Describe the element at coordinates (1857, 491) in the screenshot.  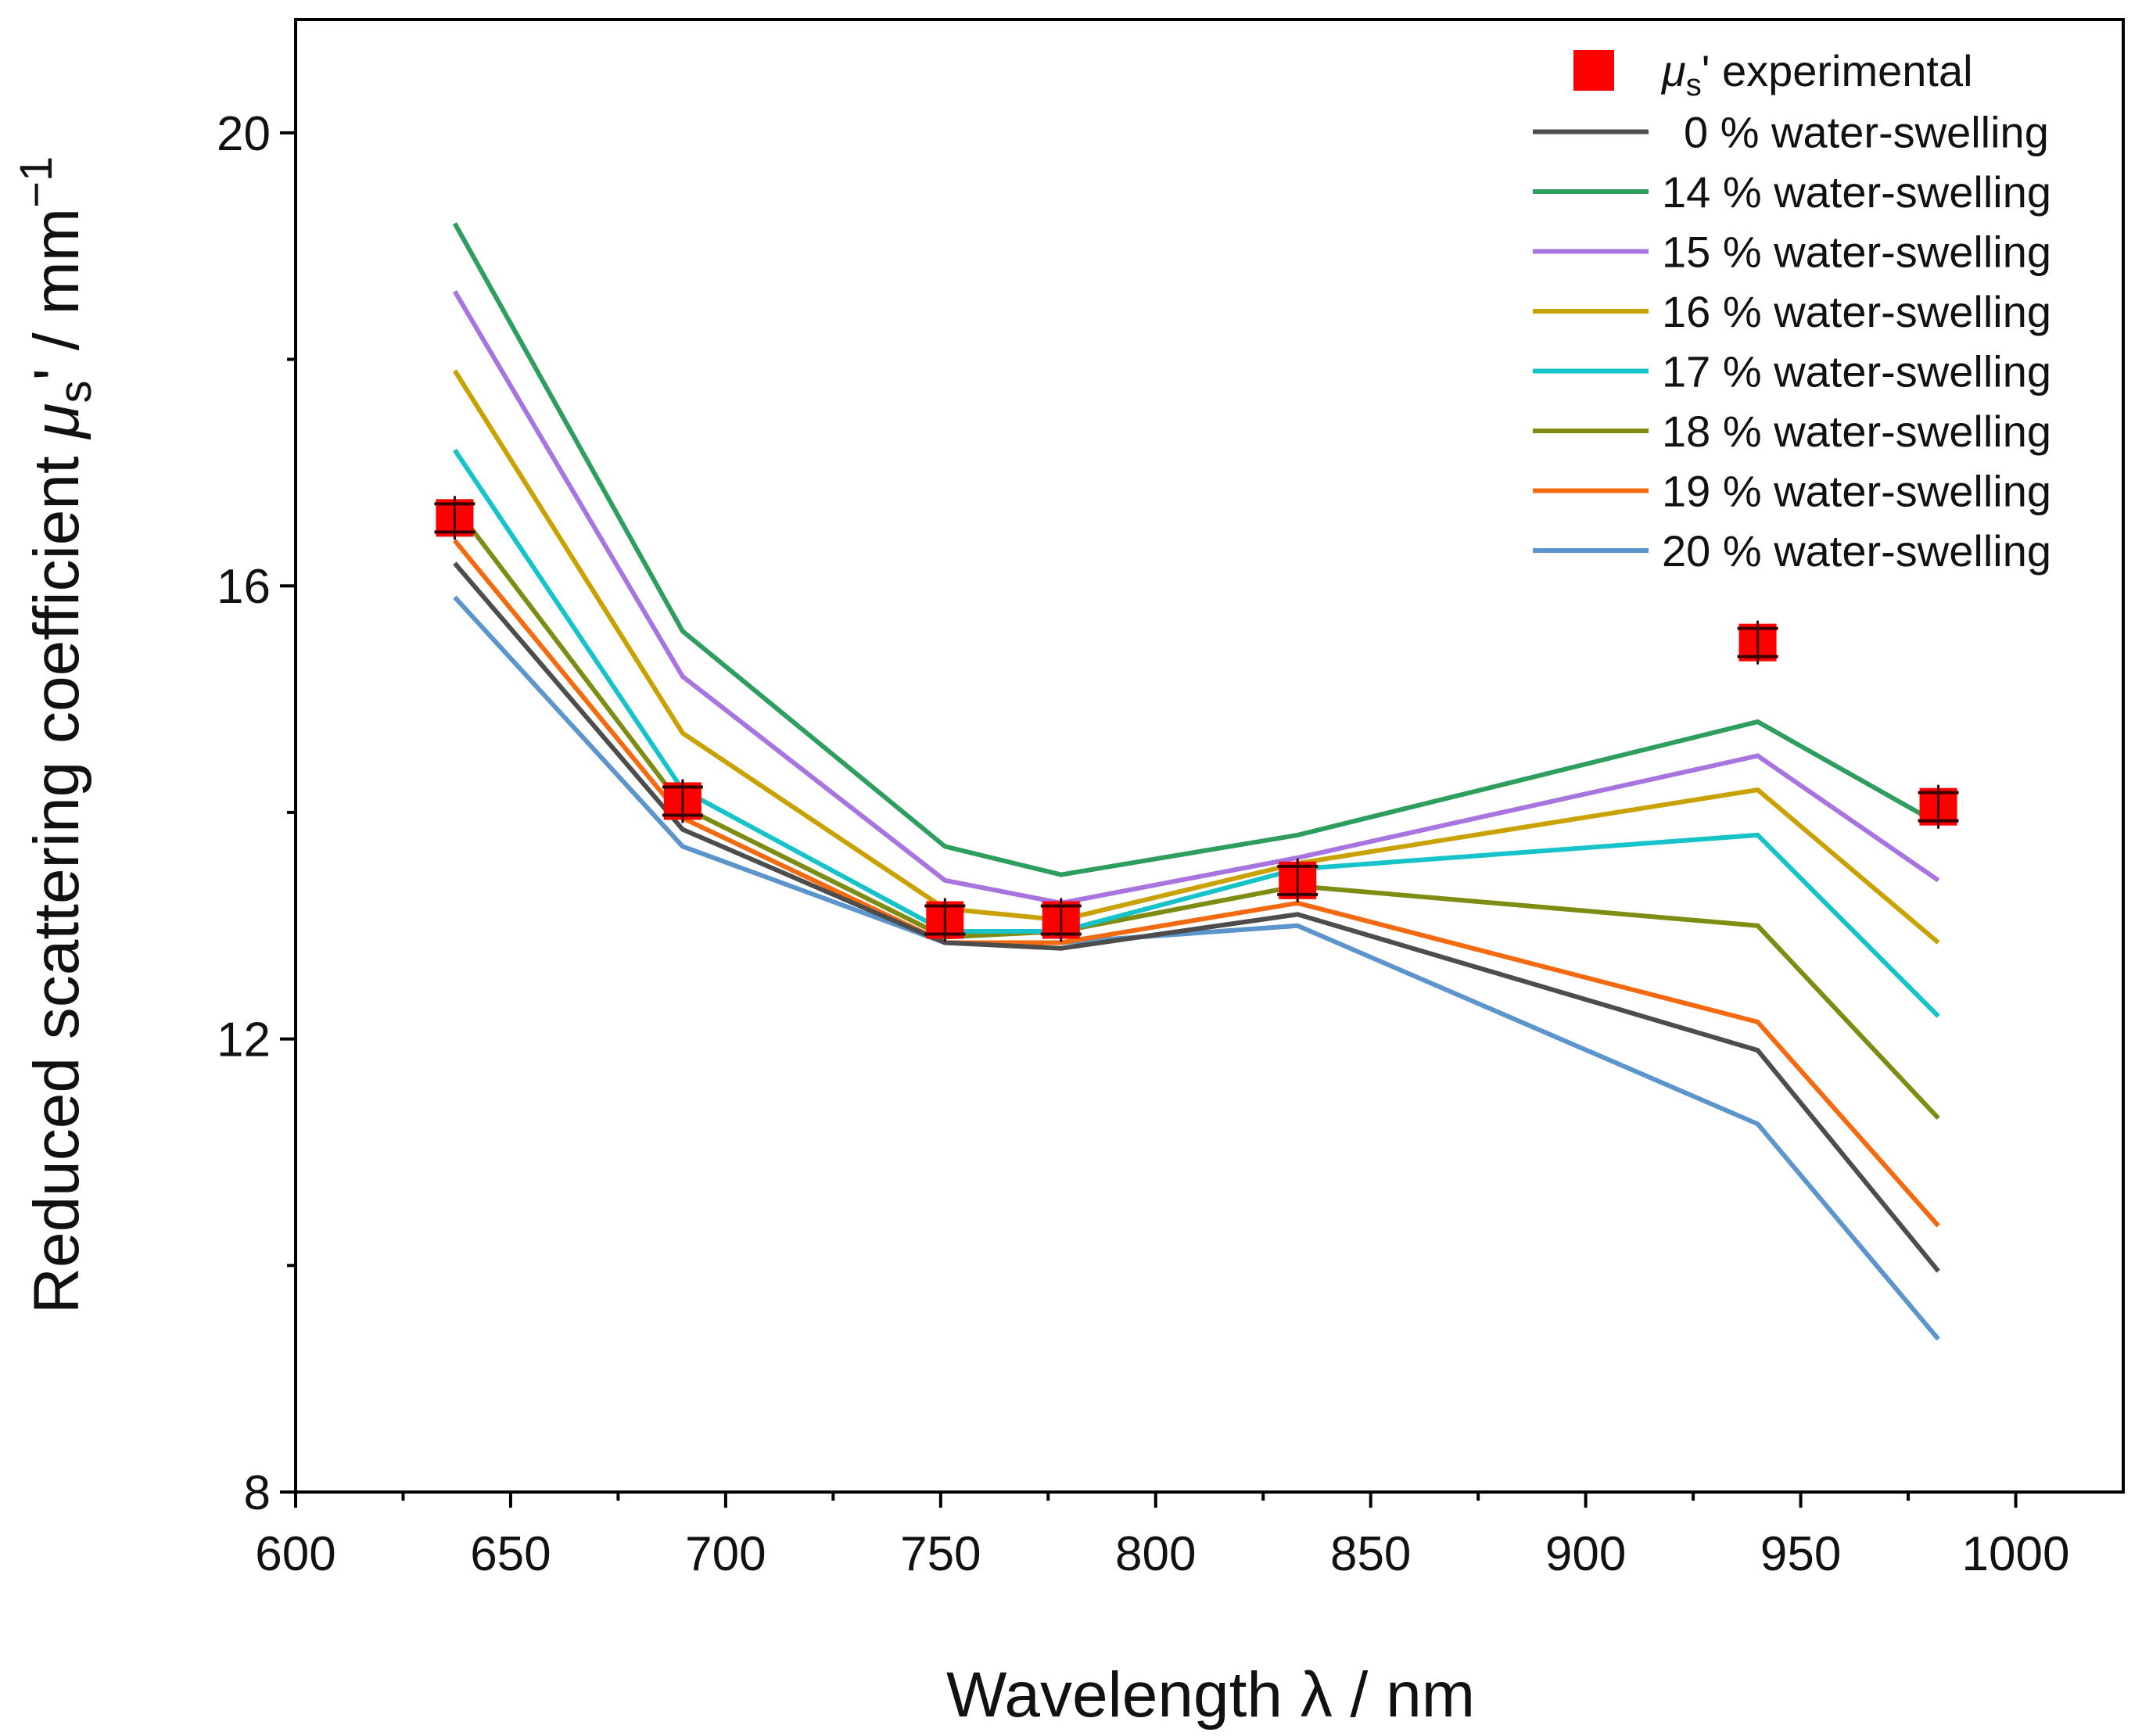
I see `legend-label-19pct: 19 % water-swelling` at that location.